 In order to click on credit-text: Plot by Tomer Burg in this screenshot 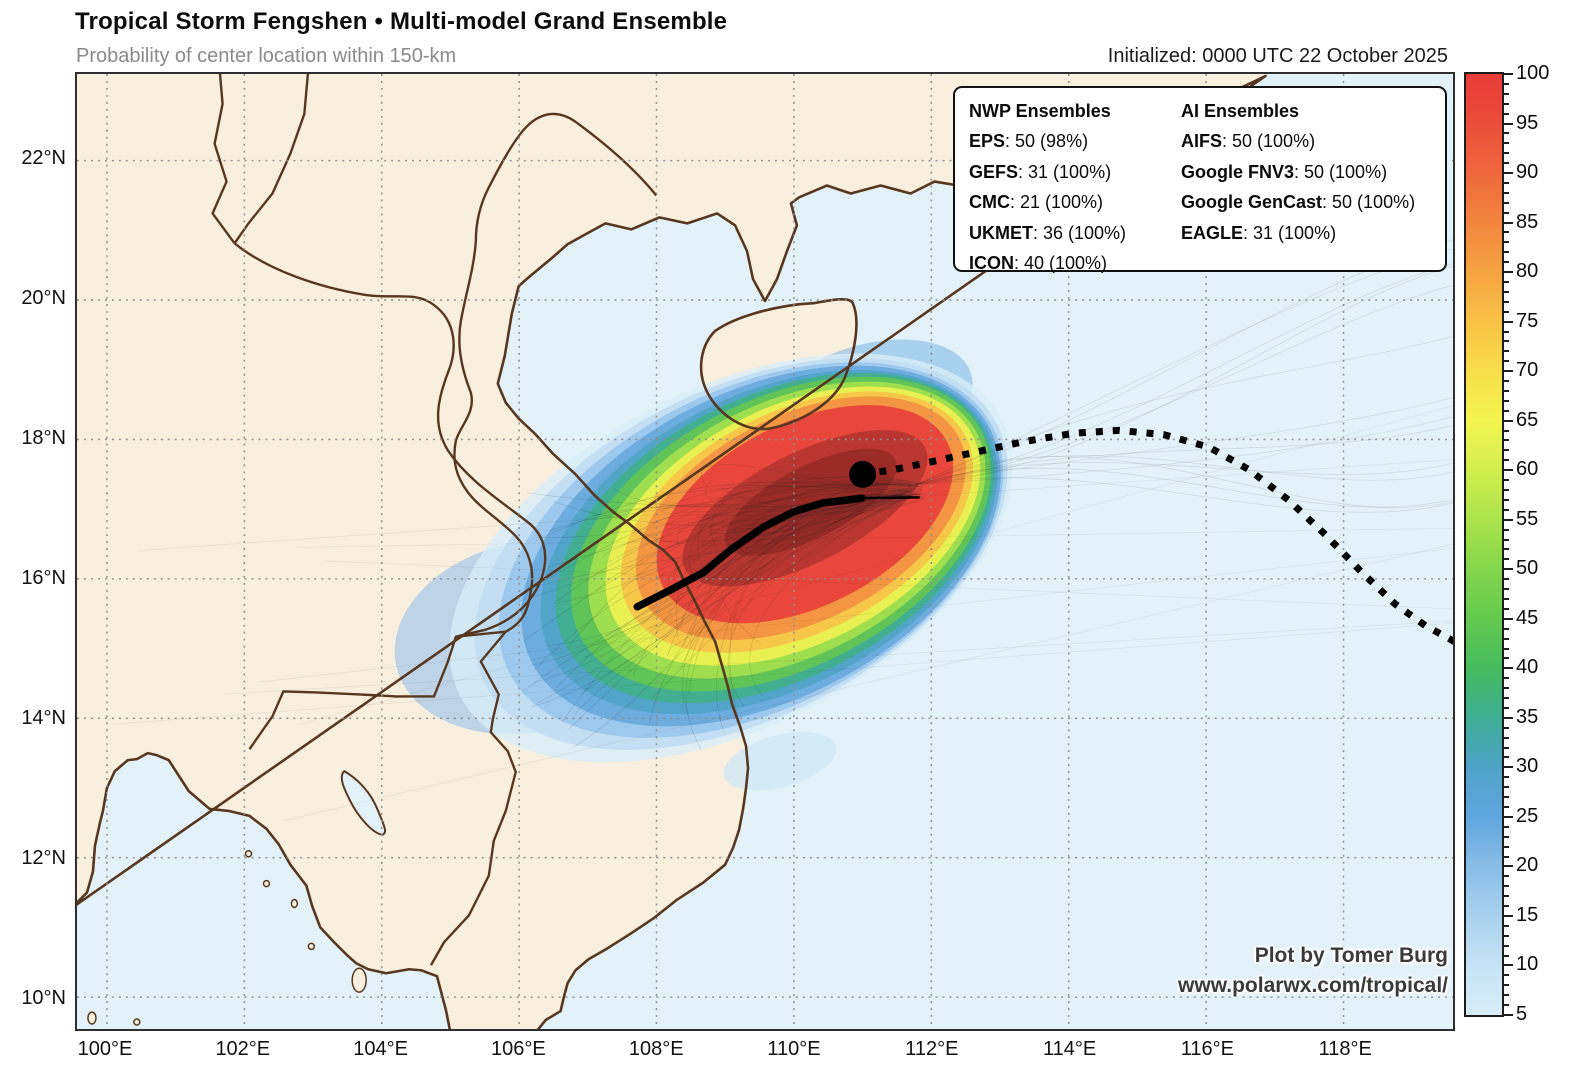, I will do `click(1351, 955)`.